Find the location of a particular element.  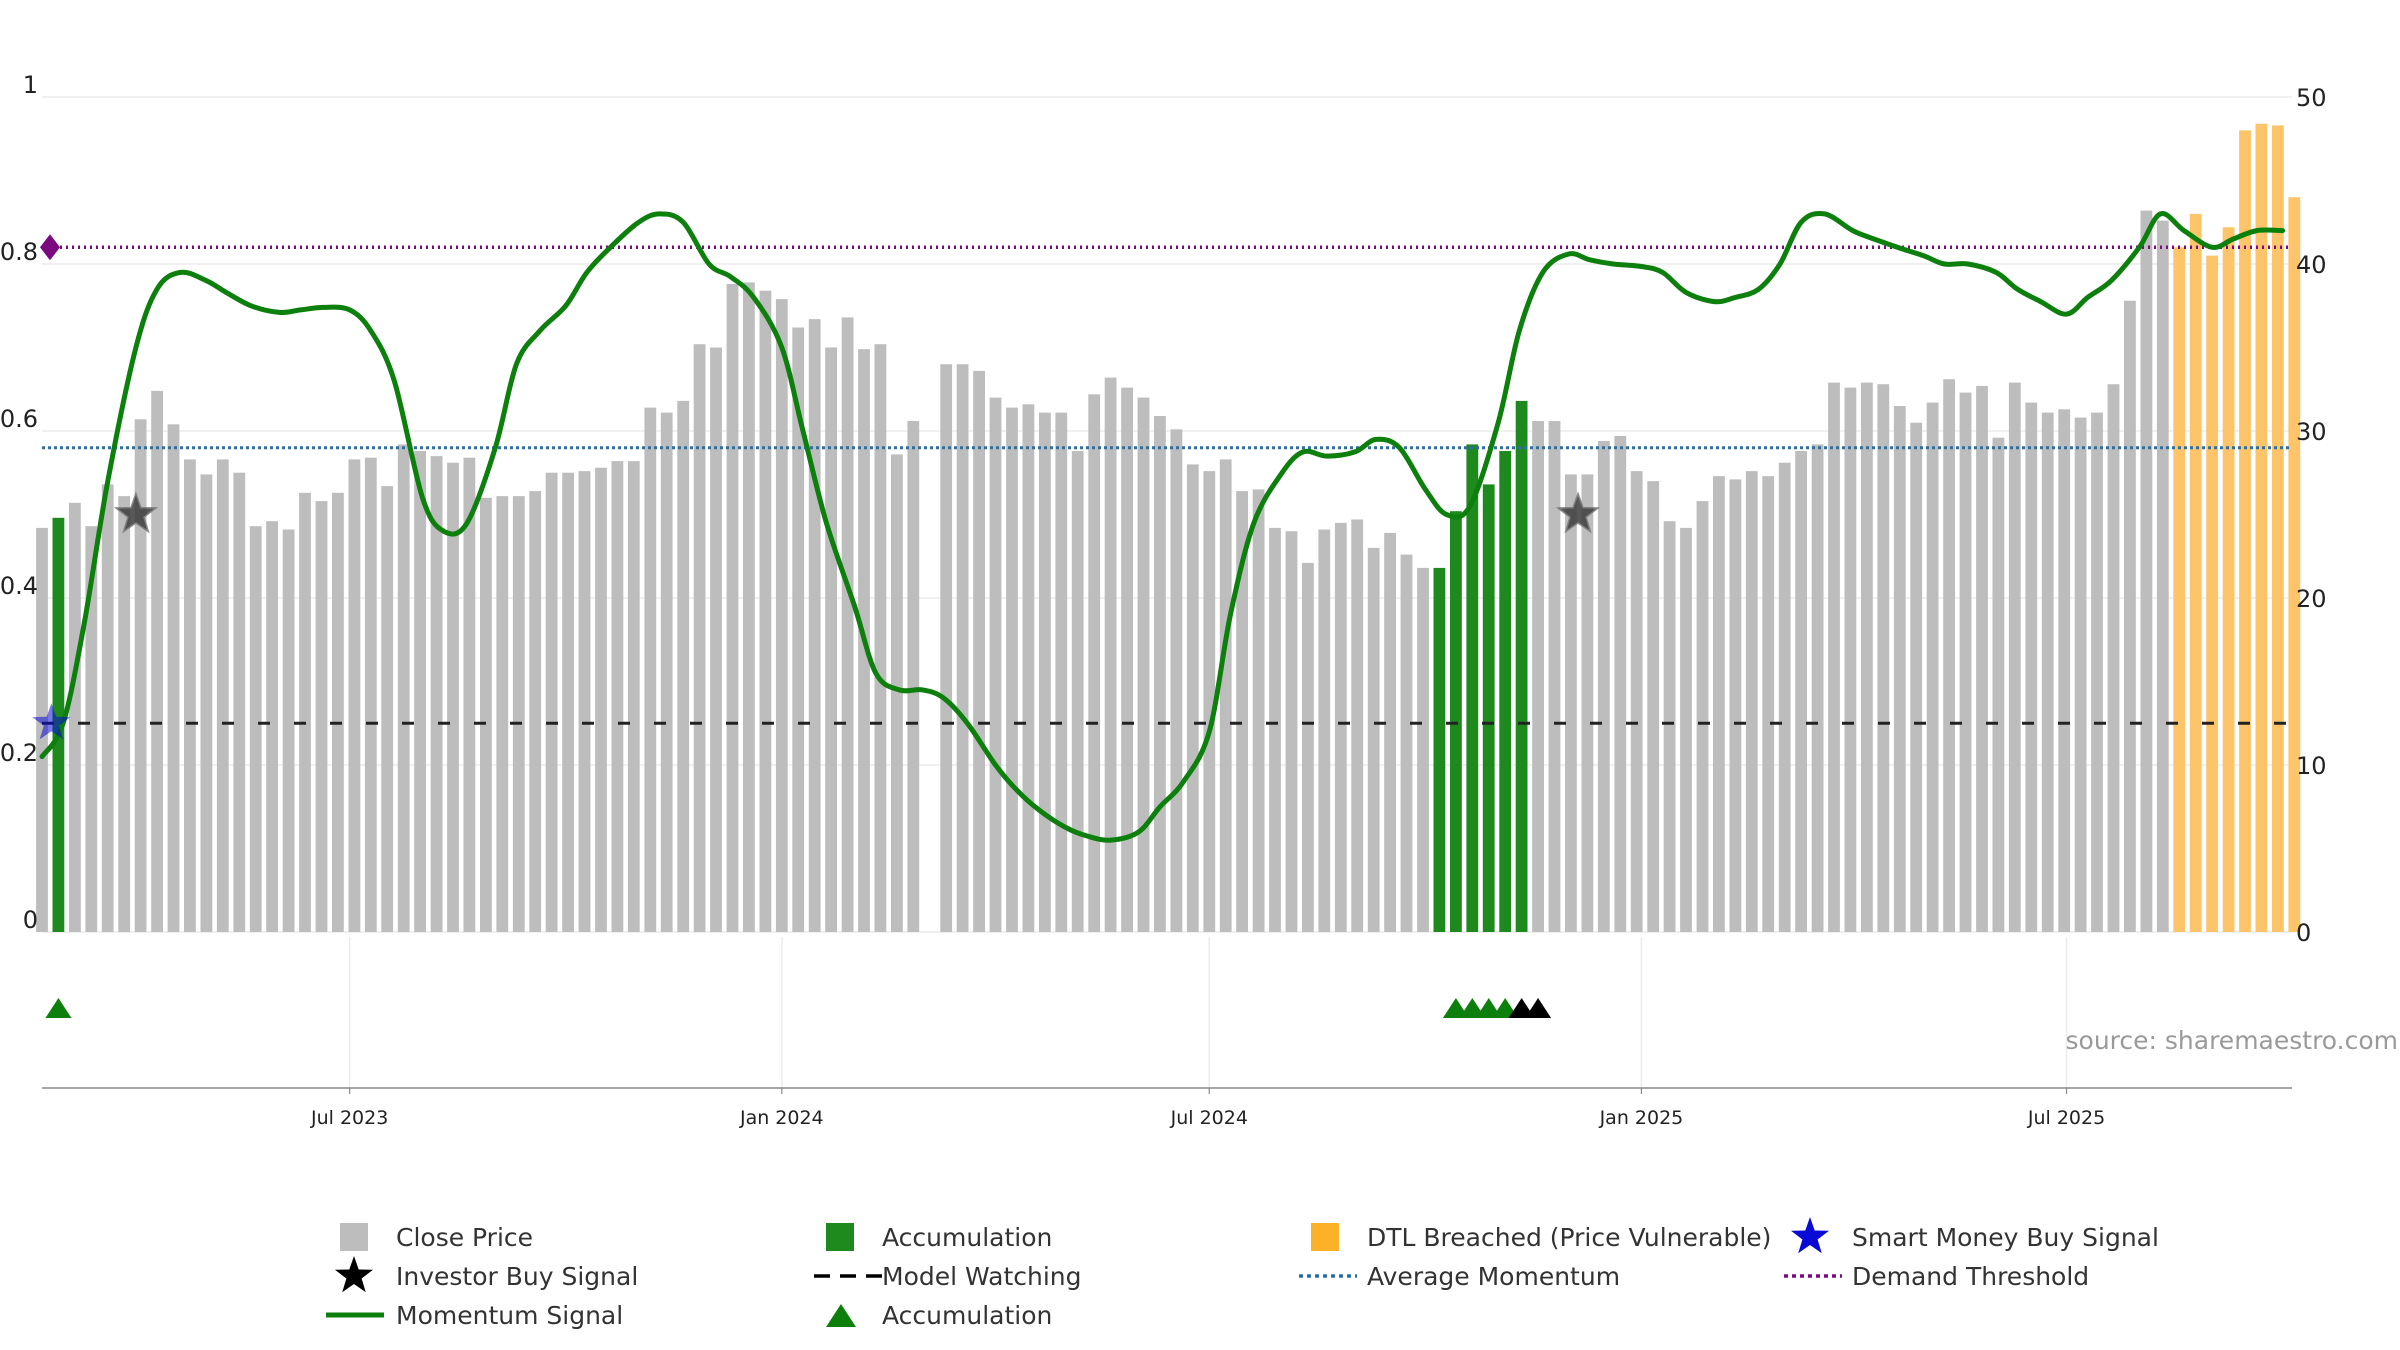

legend-item: Model Watching is located at coordinates (948, 1276).